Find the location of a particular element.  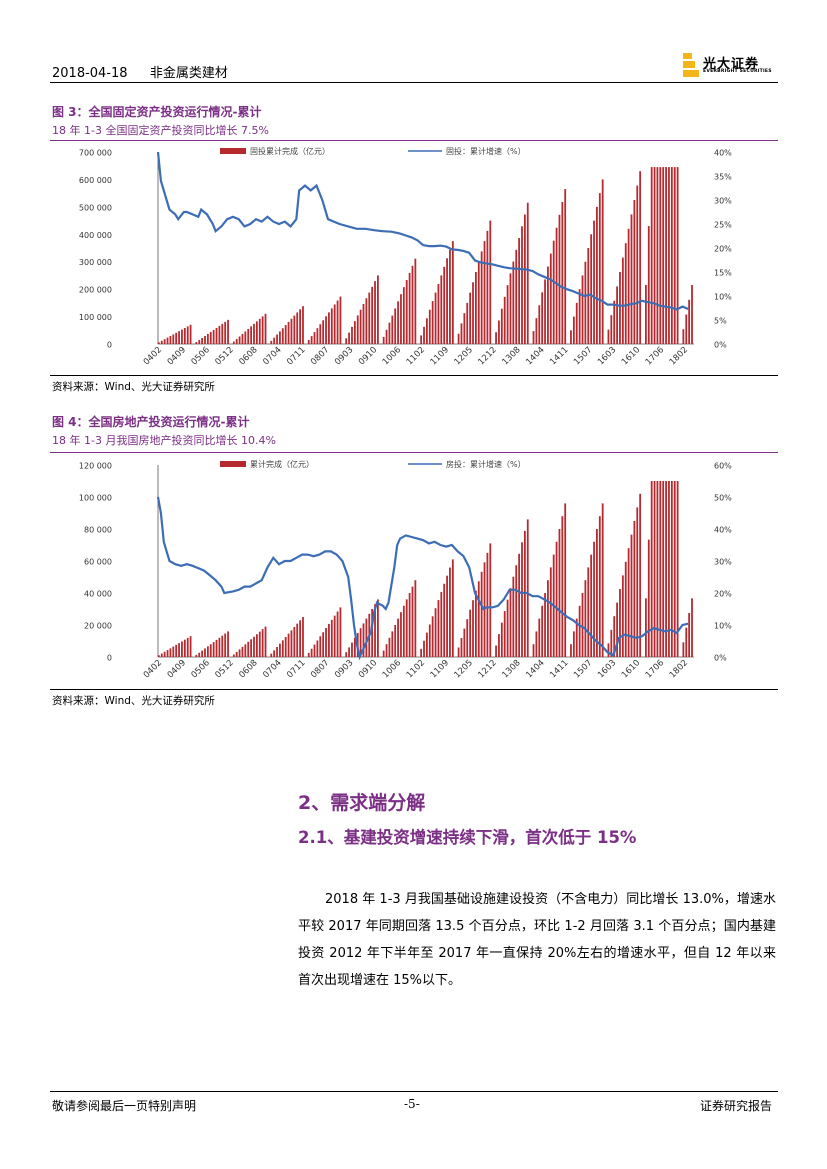

fig4-x-tick: 1706 is located at coordinates (655, 669).